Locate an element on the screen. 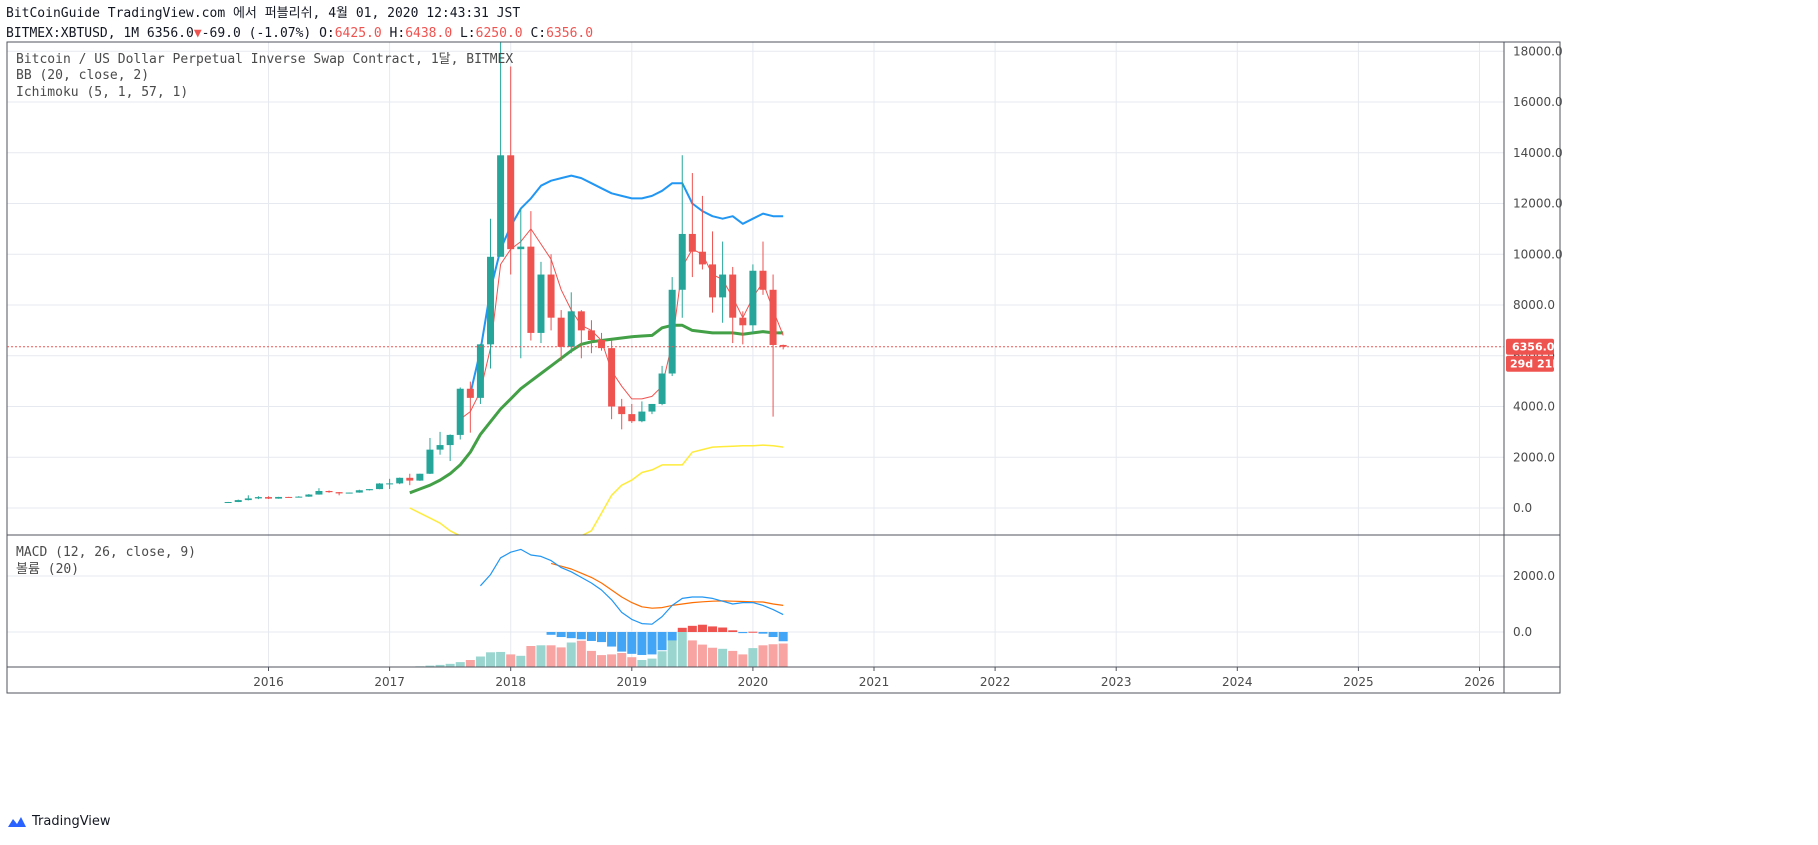 The image size is (1818, 845). high-value: 6438.0 is located at coordinates (429, 33).